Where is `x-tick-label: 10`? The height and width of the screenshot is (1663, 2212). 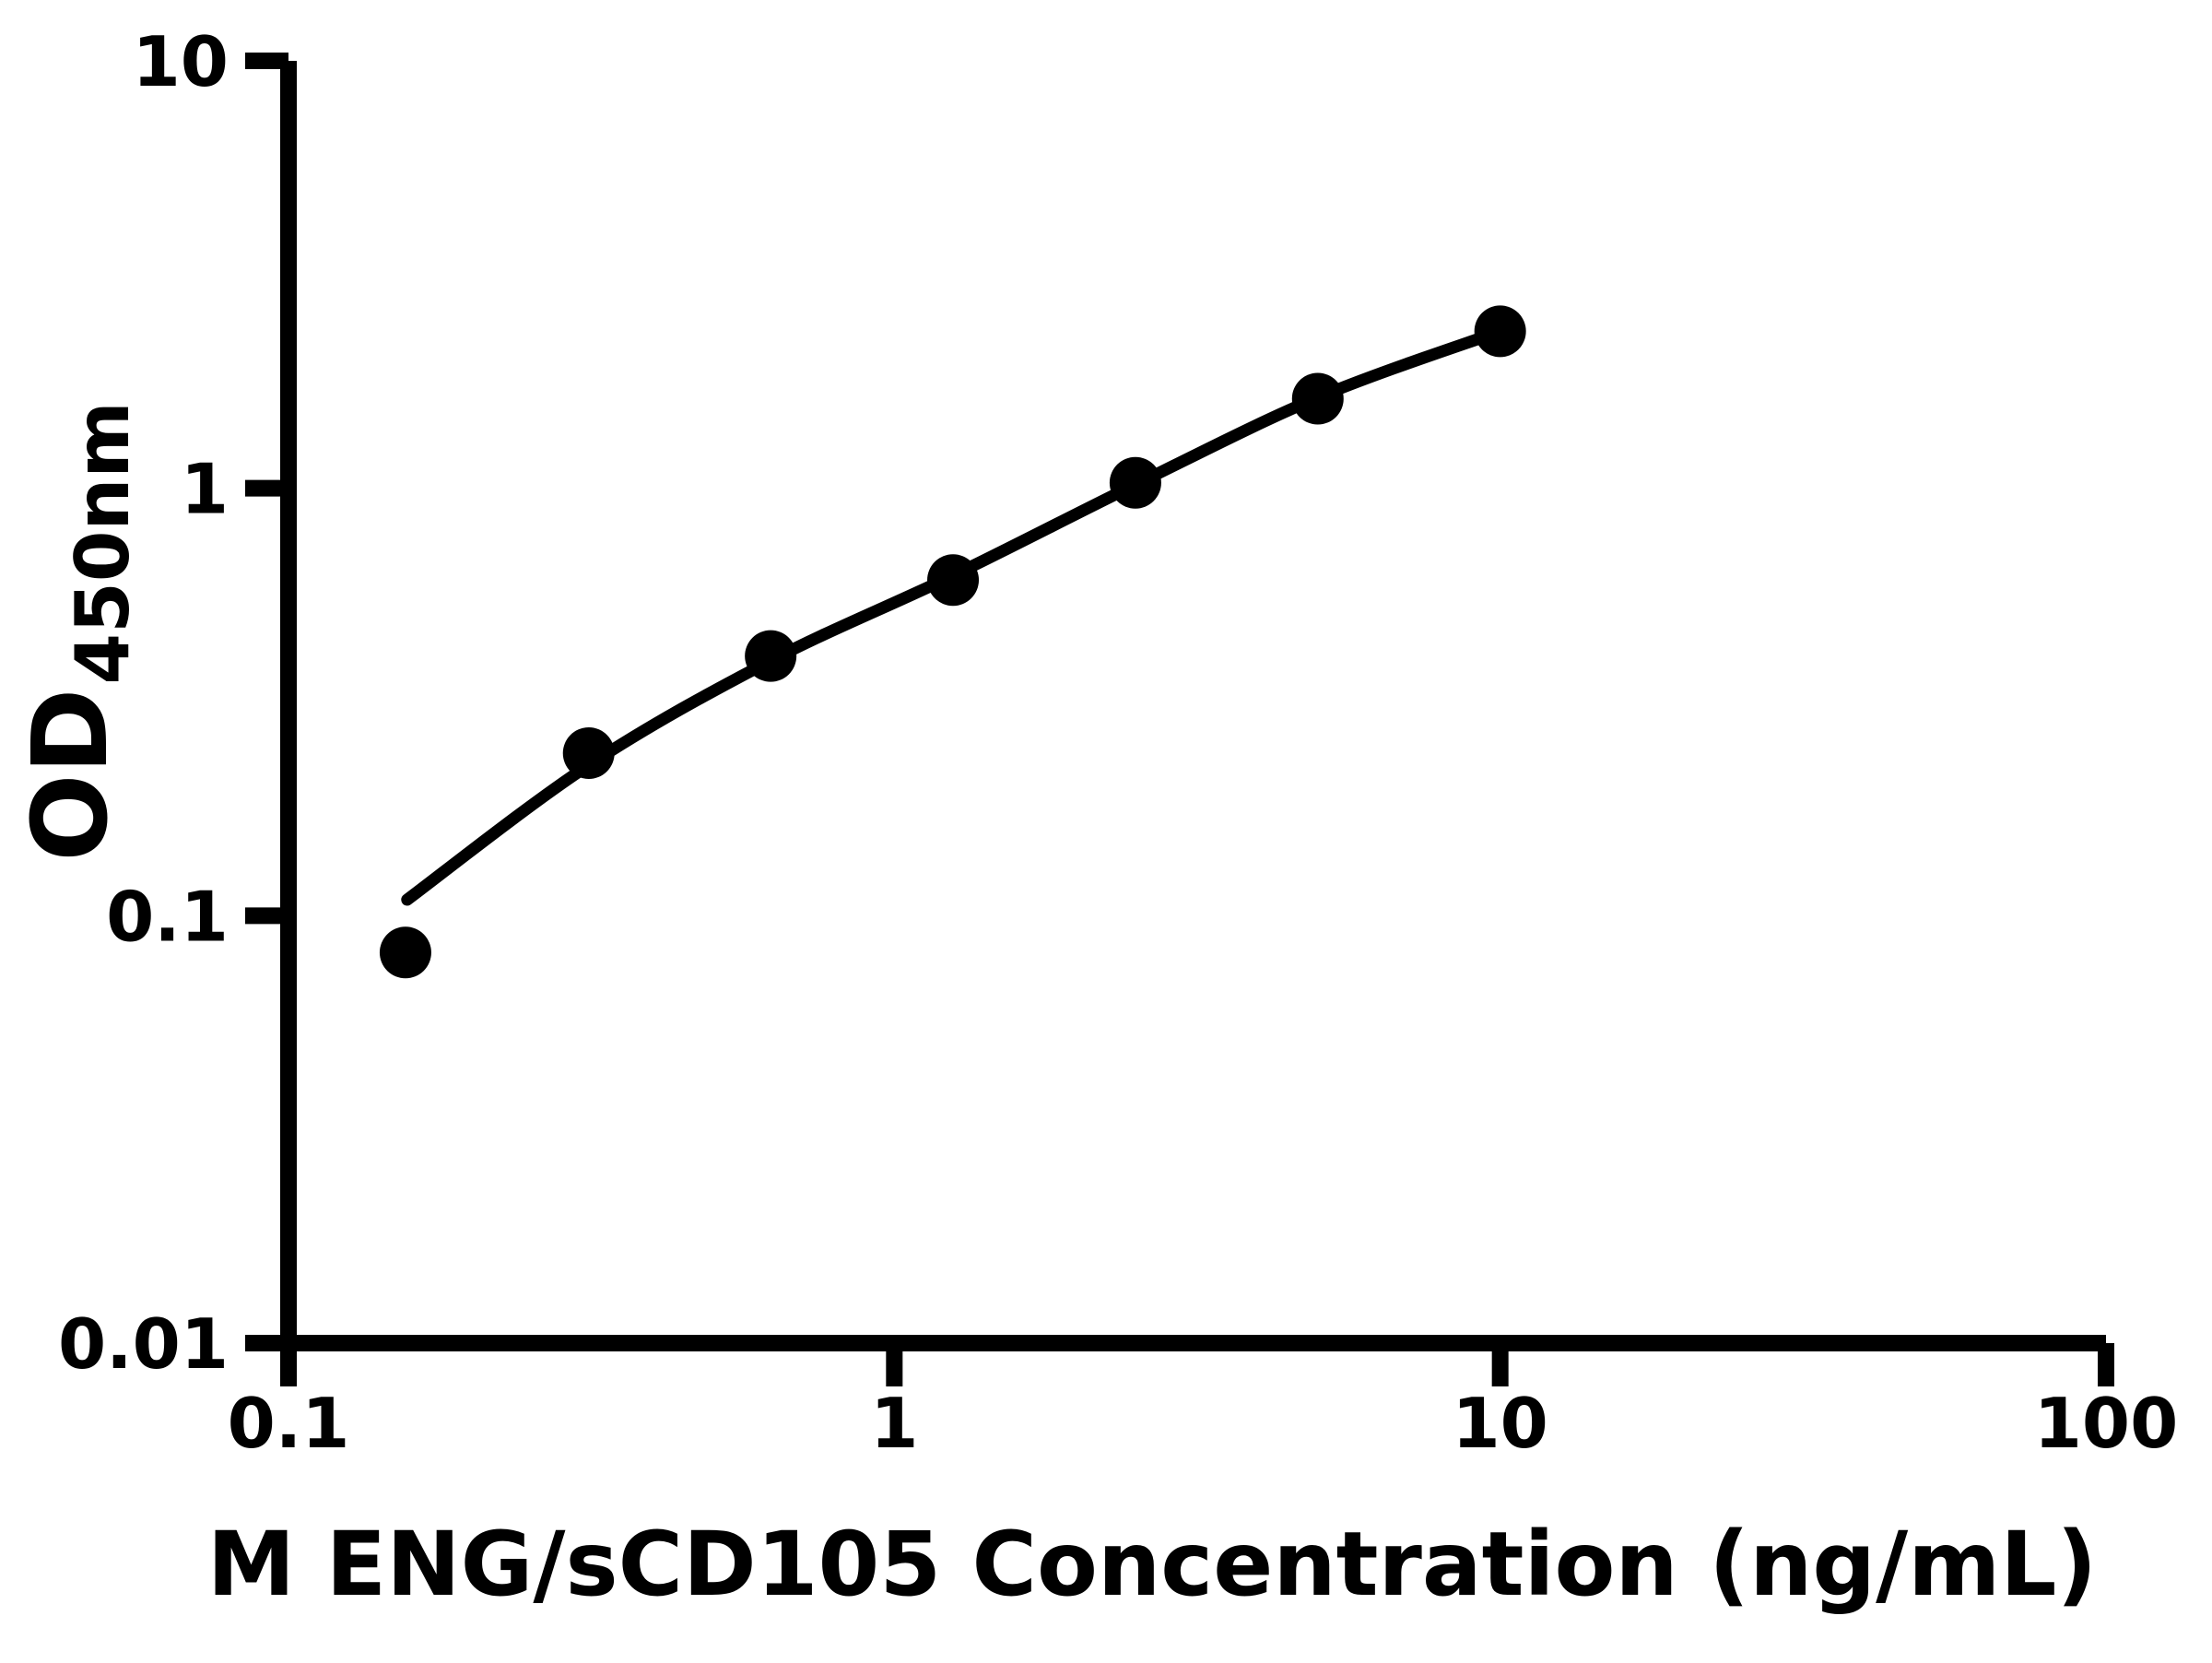 x-tick-label: 10 is located at coordinates (1499, 1423).